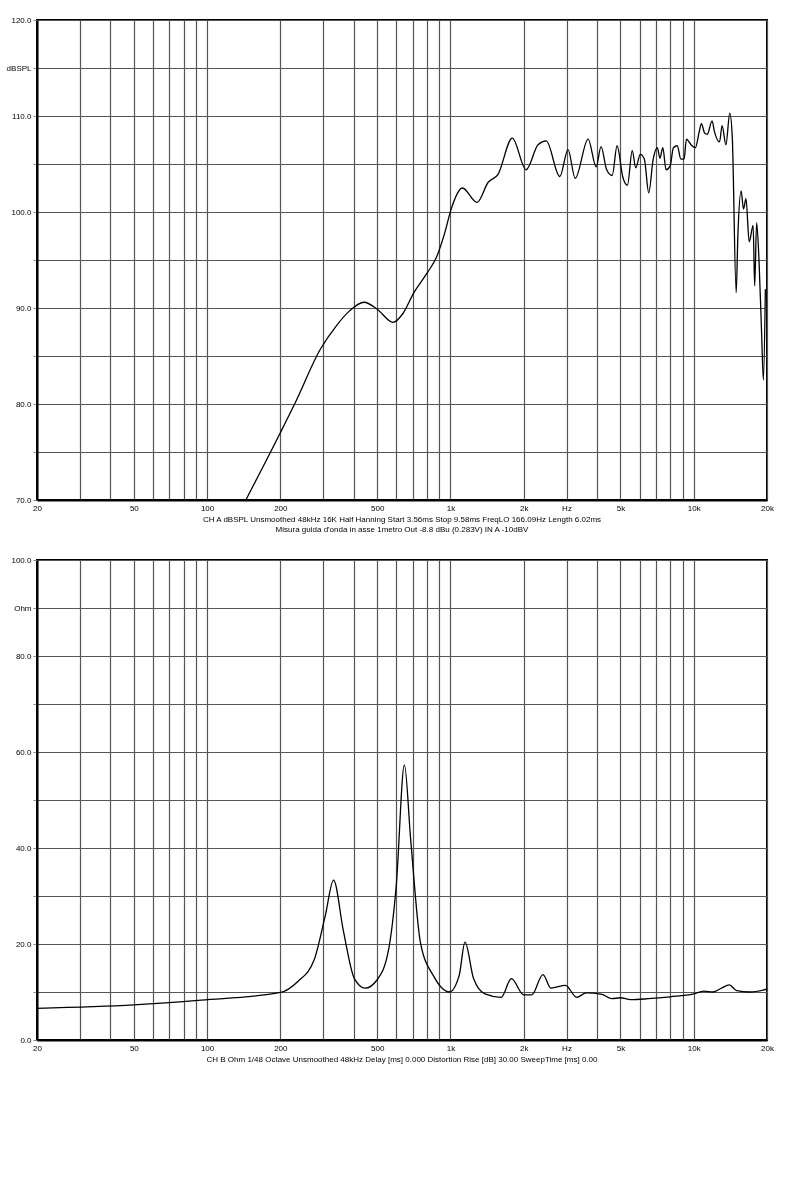  What do you see at coordinates (402, 1059) in the screenshot?
I see `text: CH B Ohm 1/48 Octave Unsmoothed 48kHz Delay [ms] 0.000 Distortion Rise [dB] 30.00 SweepTime [ms] 0.00` at bounding box center [402, 1059].